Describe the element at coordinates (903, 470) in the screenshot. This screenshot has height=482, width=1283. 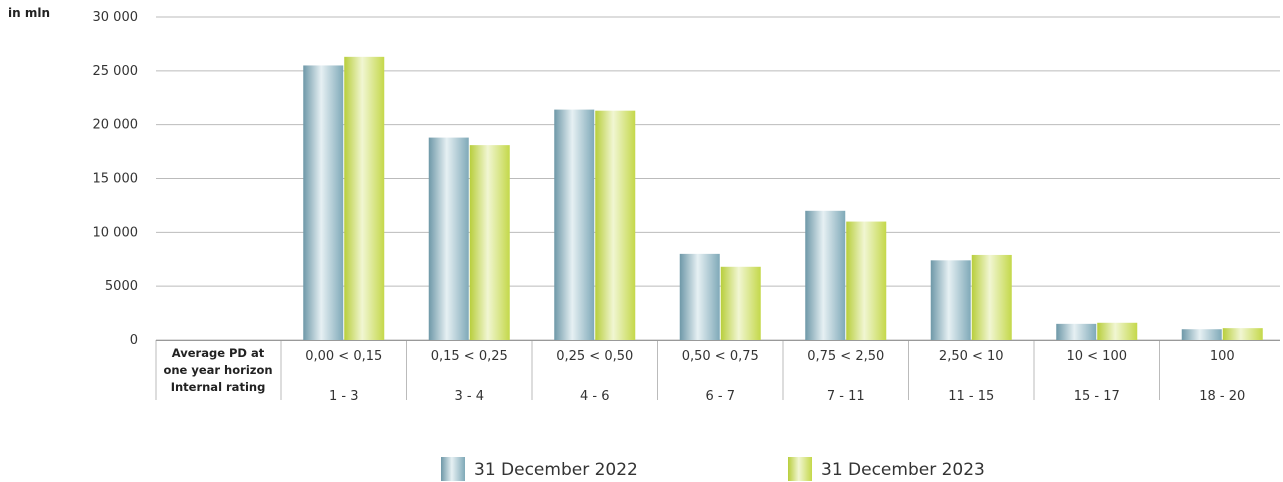
I see `legend-label-2023: 31 December 2023` at that location.